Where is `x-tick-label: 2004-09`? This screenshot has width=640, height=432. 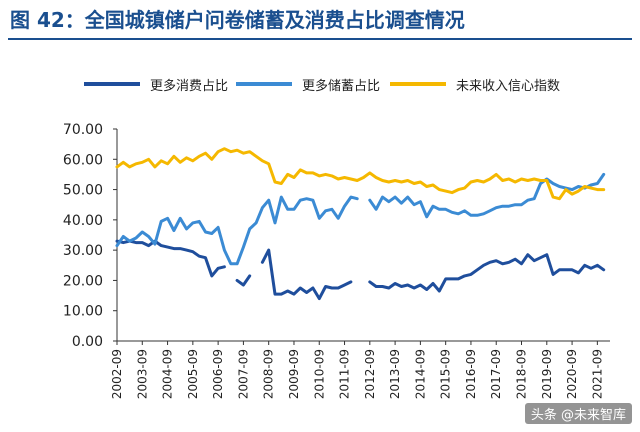
x-tick-label: 2004-09 is located at coordinates (168, 374).